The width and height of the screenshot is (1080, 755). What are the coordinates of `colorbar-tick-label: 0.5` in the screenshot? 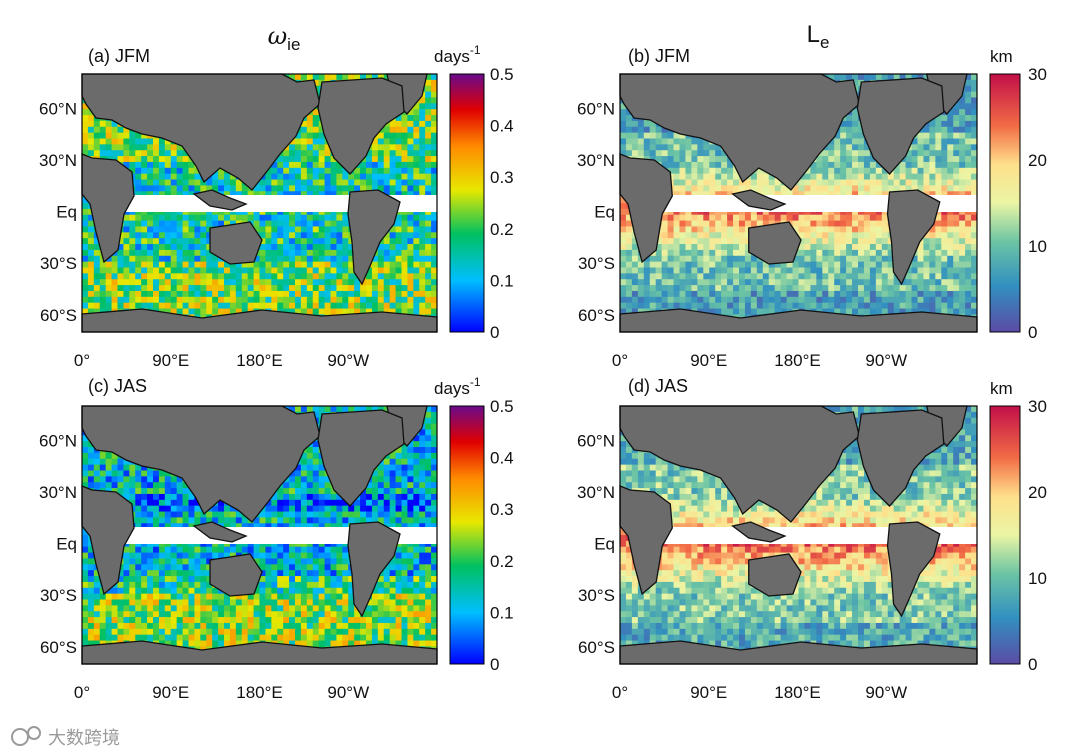 It's located at (502, 74).